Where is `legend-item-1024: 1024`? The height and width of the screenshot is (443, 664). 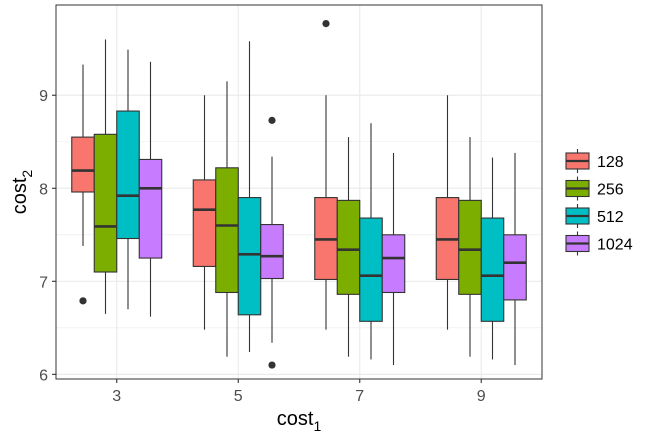 legend-item-1024: 1024 is located at coordinates (599, 243).